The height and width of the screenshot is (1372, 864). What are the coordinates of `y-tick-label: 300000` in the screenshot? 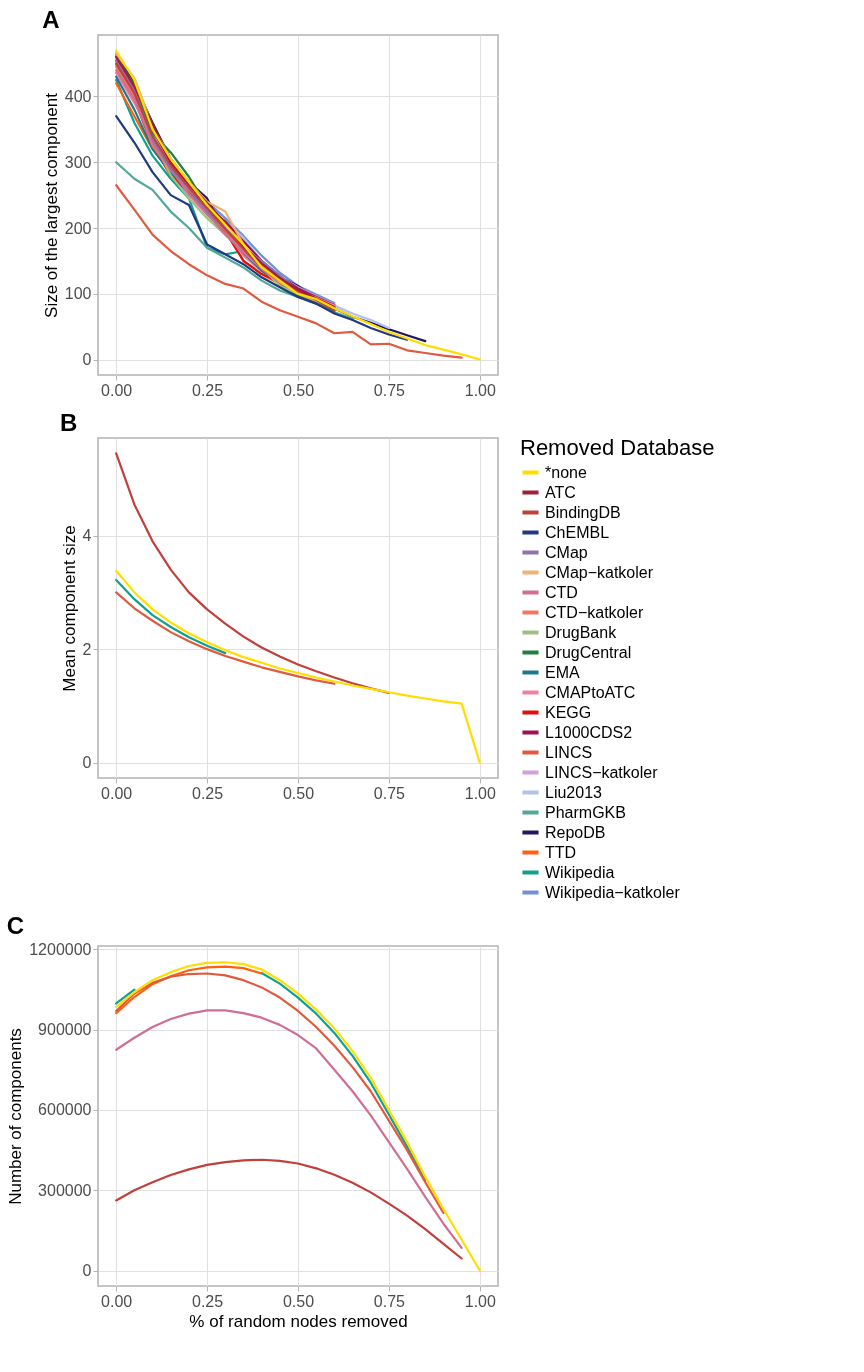 It's located at (65, 1190).